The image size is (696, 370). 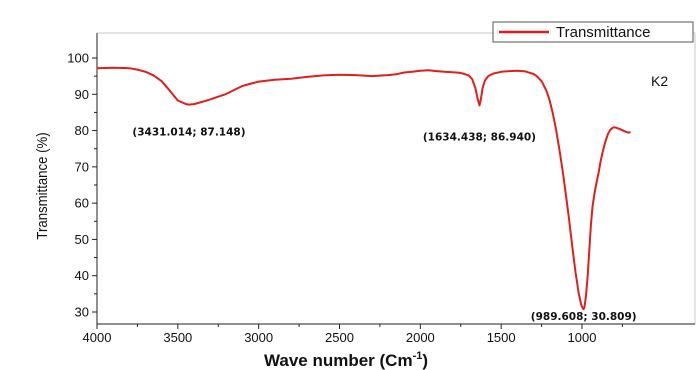 I want to click on peak-annotation: (989.608; 30.809), so click(x=584, y=317).